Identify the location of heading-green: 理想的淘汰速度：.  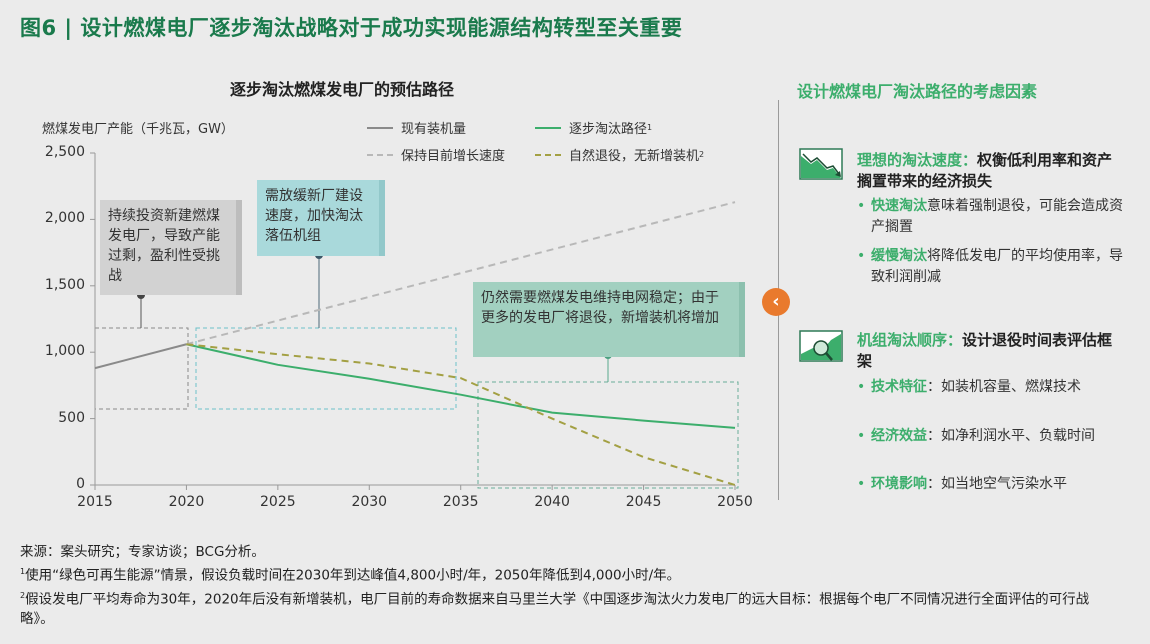
(917, 160).